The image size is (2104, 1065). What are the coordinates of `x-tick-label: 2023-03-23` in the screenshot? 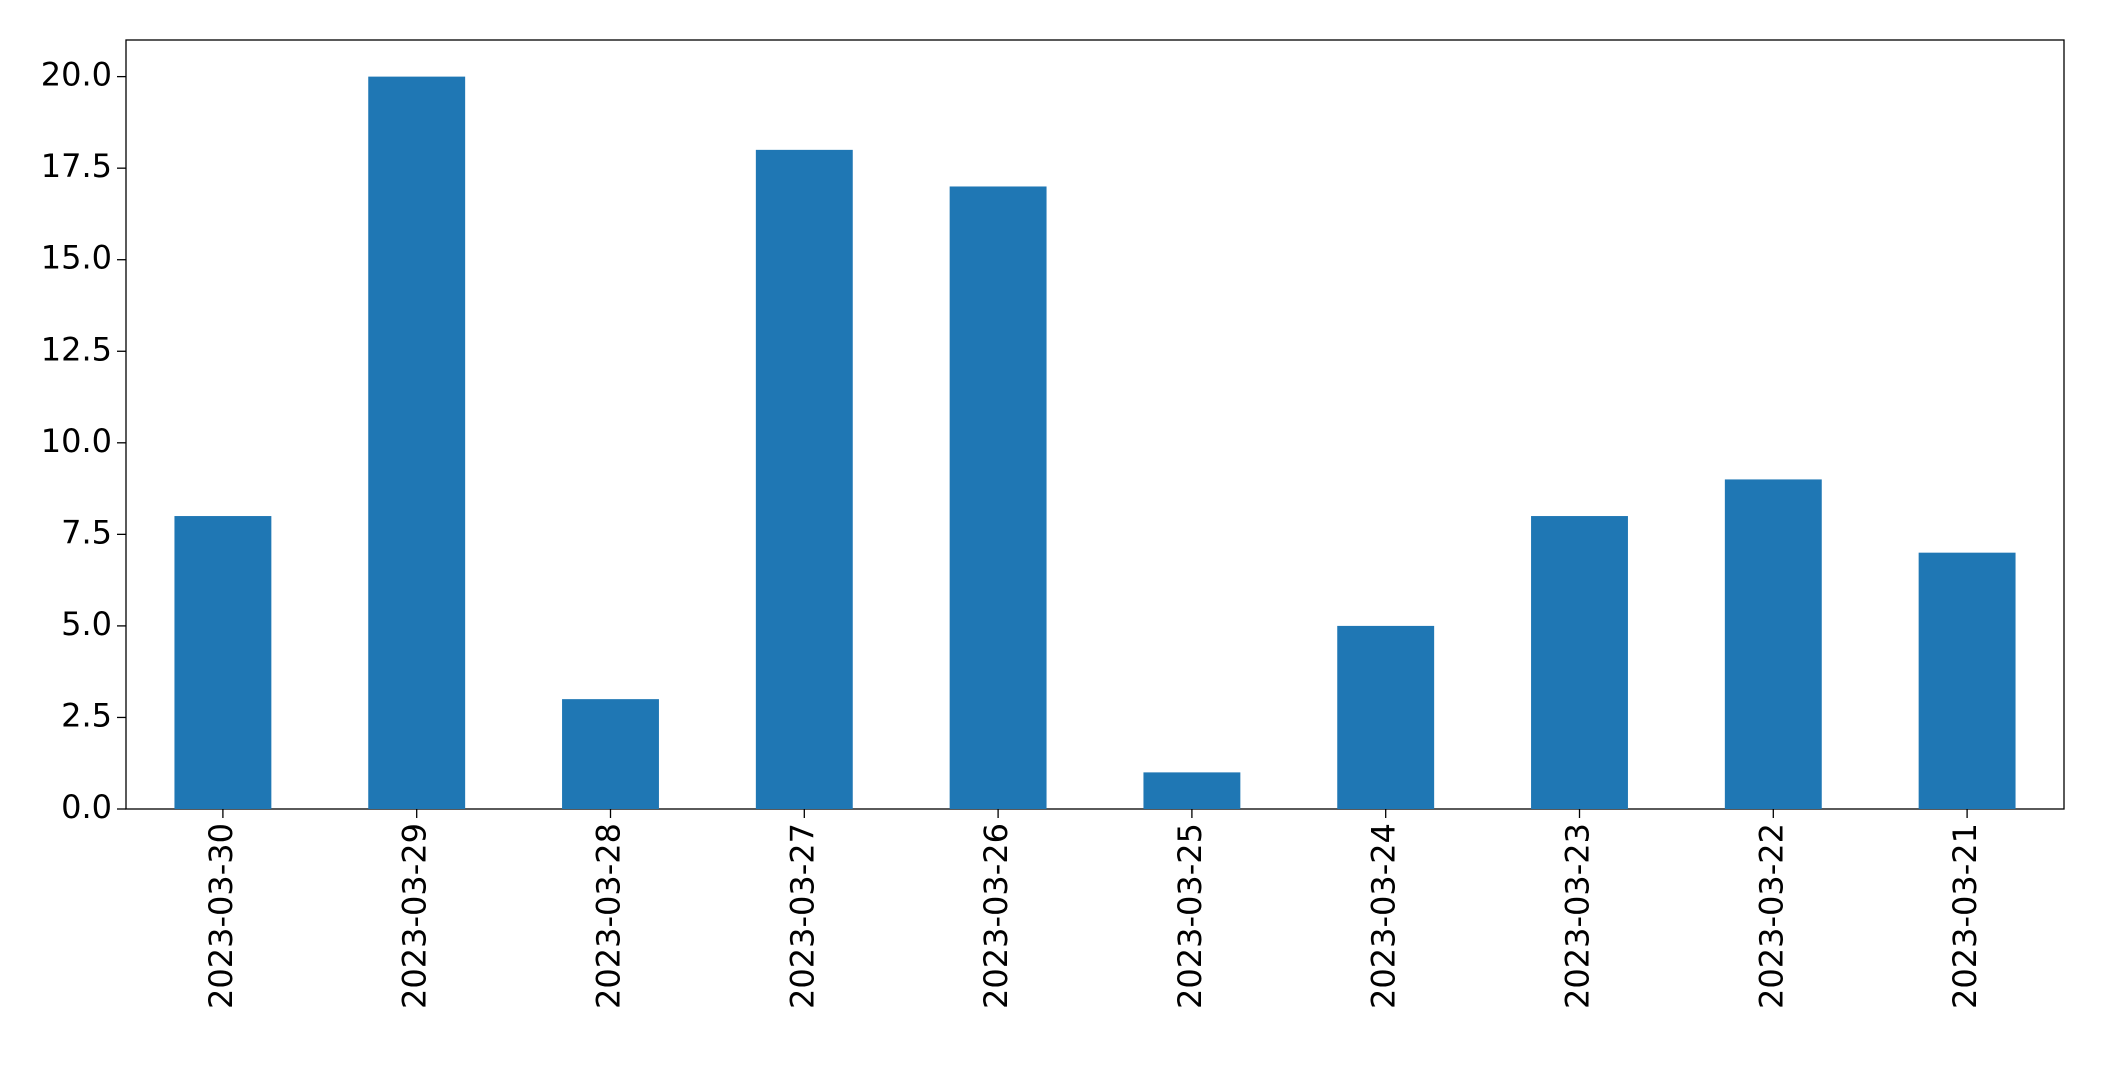 It's located at (1578, 916).